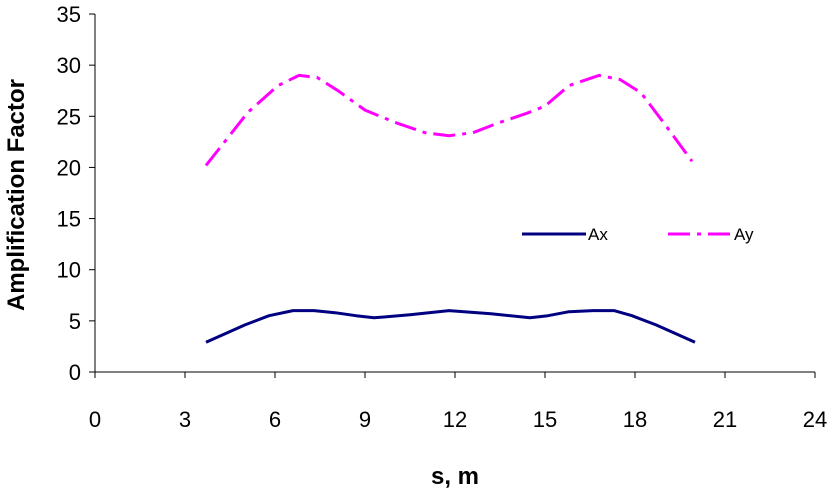  What do you see at coordinates (455, 419) in the screenshot?
I see `x-tick-label: 12` at bounding box center [455, 419].